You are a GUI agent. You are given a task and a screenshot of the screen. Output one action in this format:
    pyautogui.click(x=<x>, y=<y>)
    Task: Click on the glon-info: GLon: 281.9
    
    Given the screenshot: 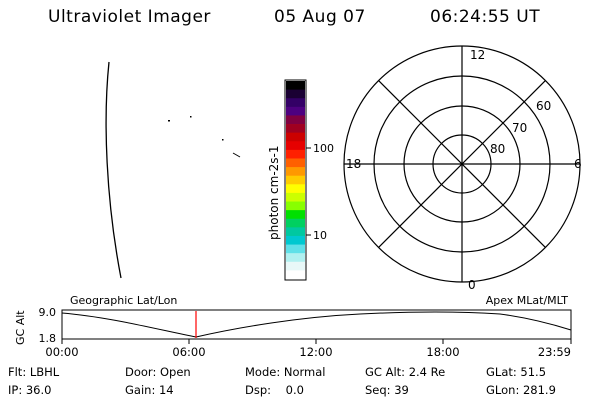 What is the action you would take?
    pyautogui.click(x=521, y=390)
    